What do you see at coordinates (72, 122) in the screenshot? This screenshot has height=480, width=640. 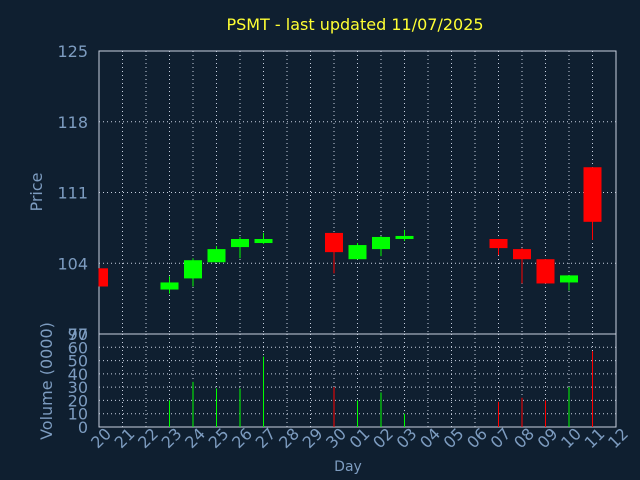 I see `price-tick-label: 118` at bounding box center [72, 122].